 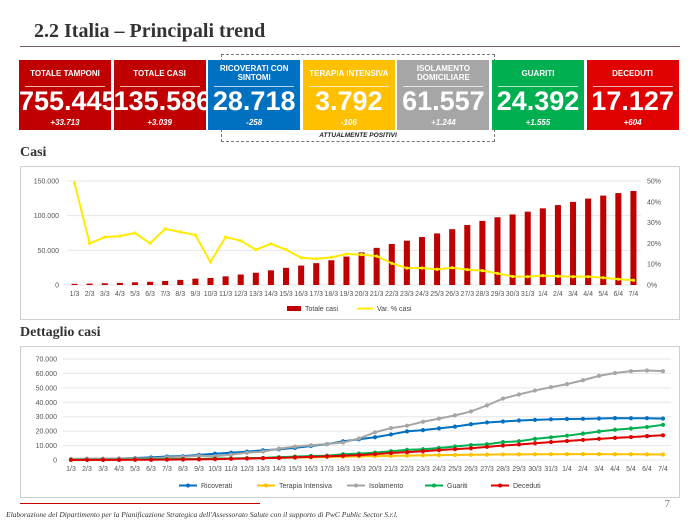 I want to click on x-tick-label: 23/3, so click(x=423, y=469).